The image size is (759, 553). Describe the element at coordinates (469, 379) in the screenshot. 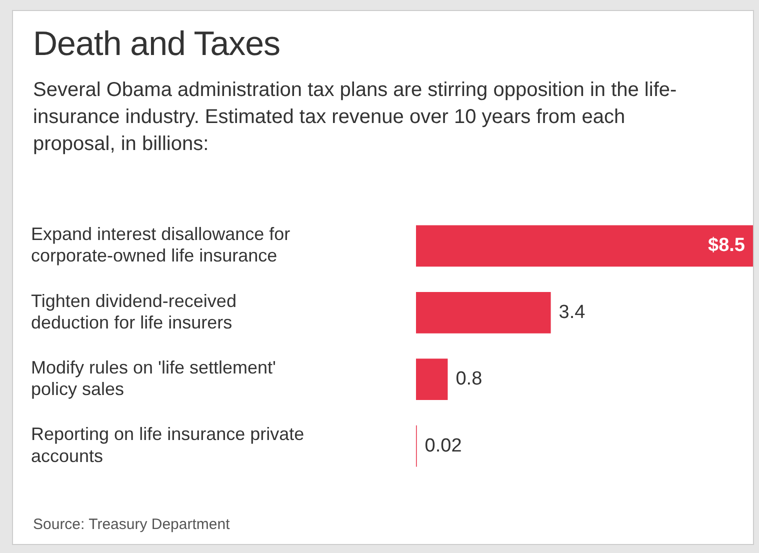

I see `data-label: 0.8` at that location.